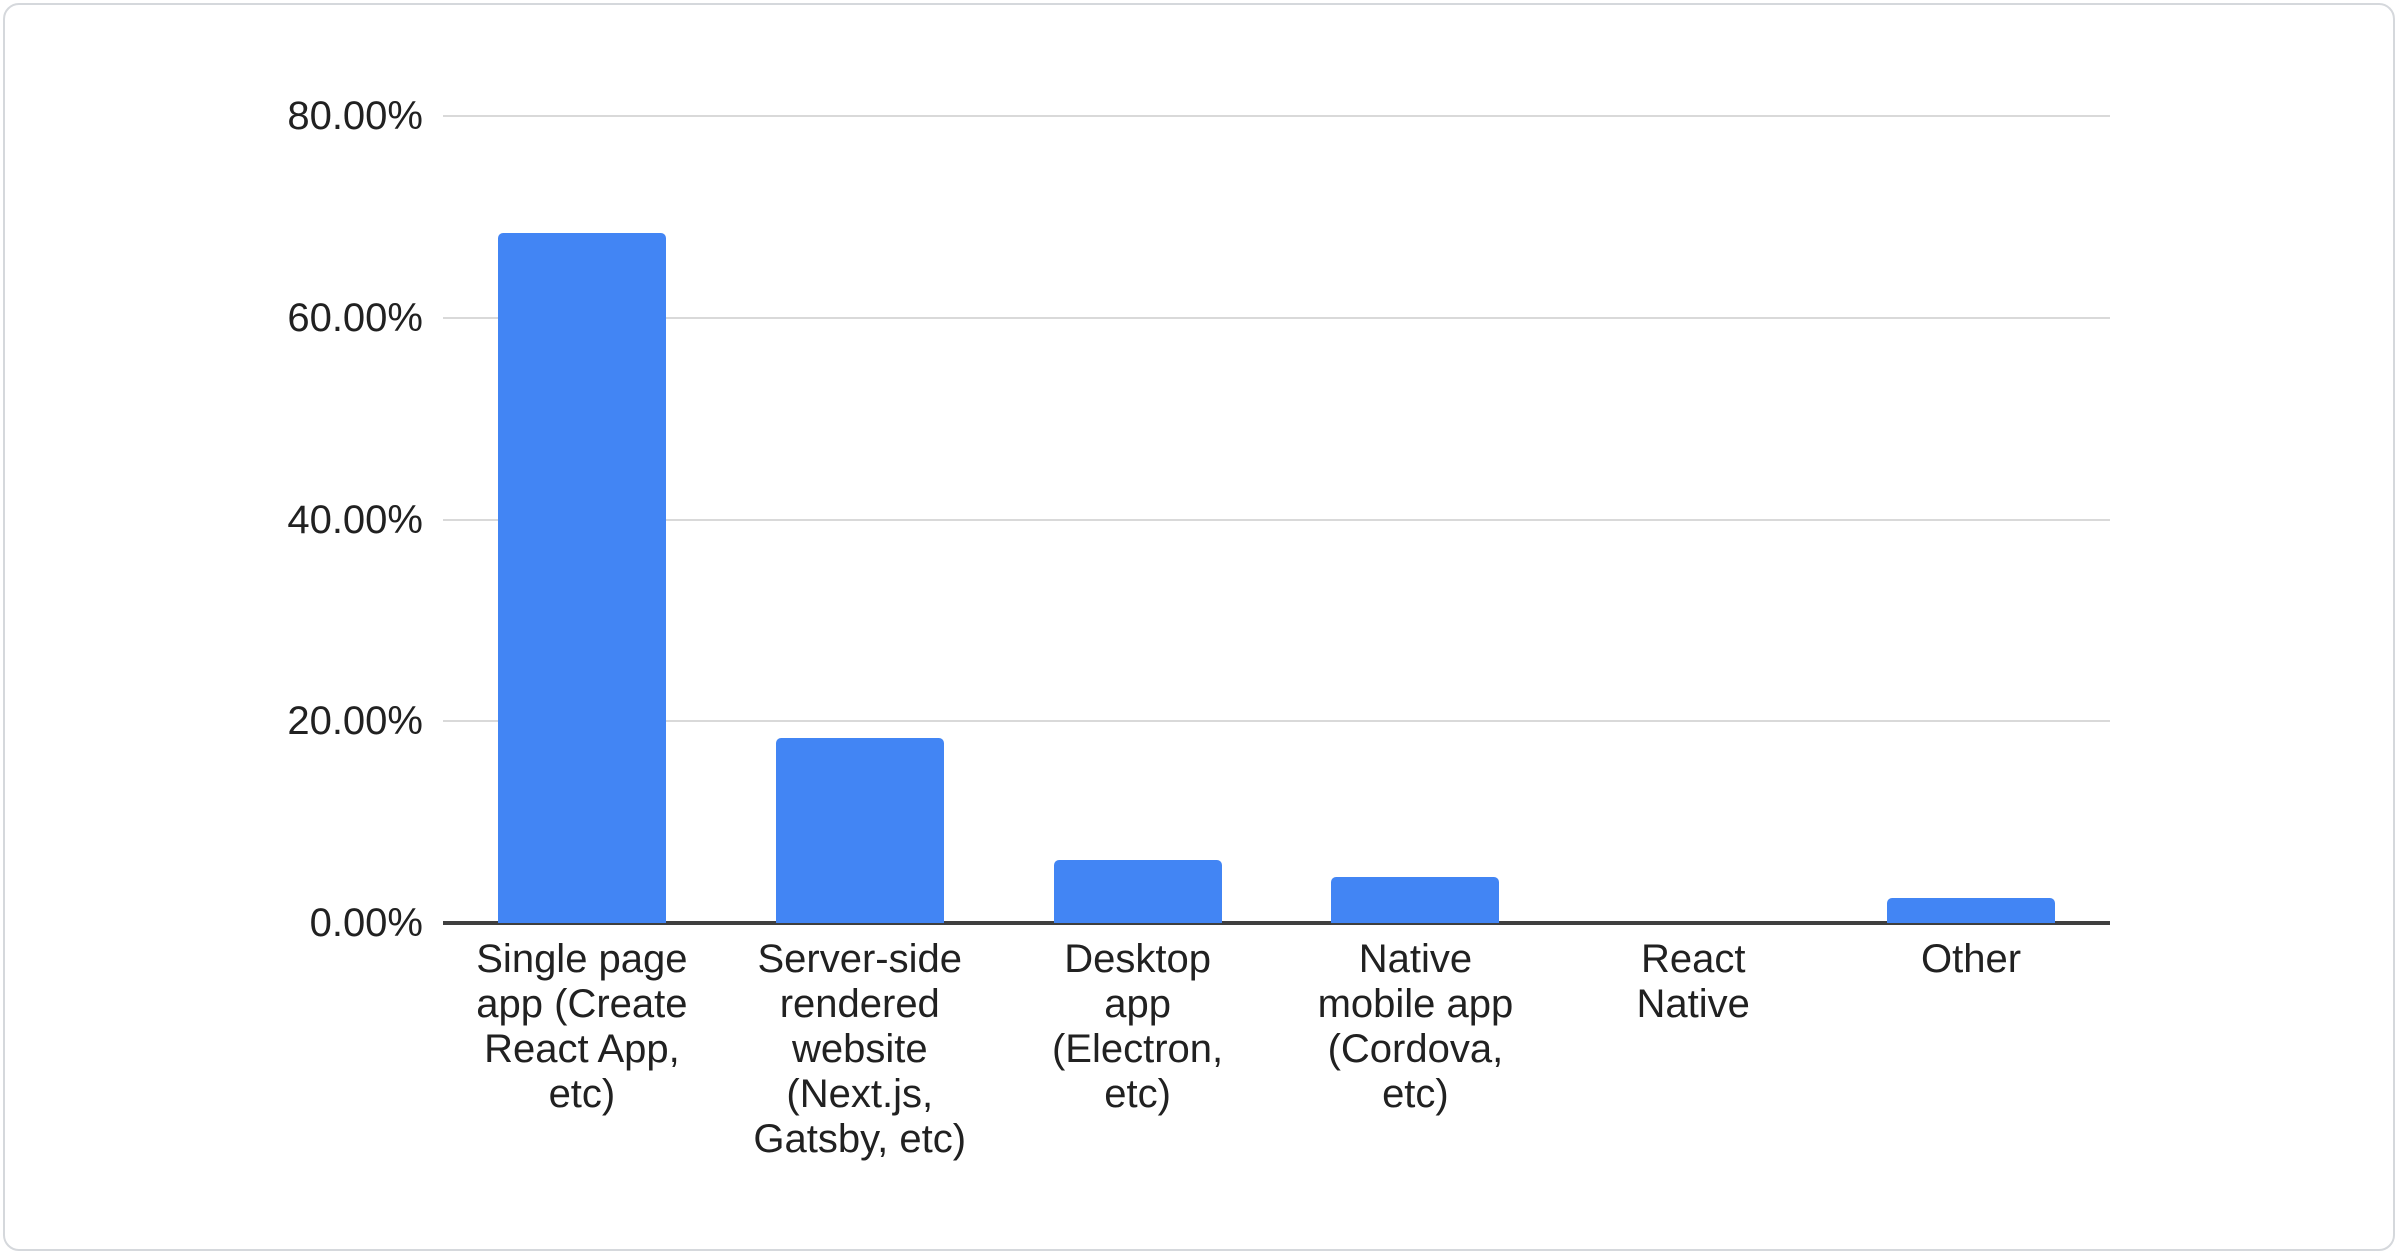 The height and width of the screenshot is (1256, 2400). I want to click on x-axis-label-other: Other, so click(1971, 959).